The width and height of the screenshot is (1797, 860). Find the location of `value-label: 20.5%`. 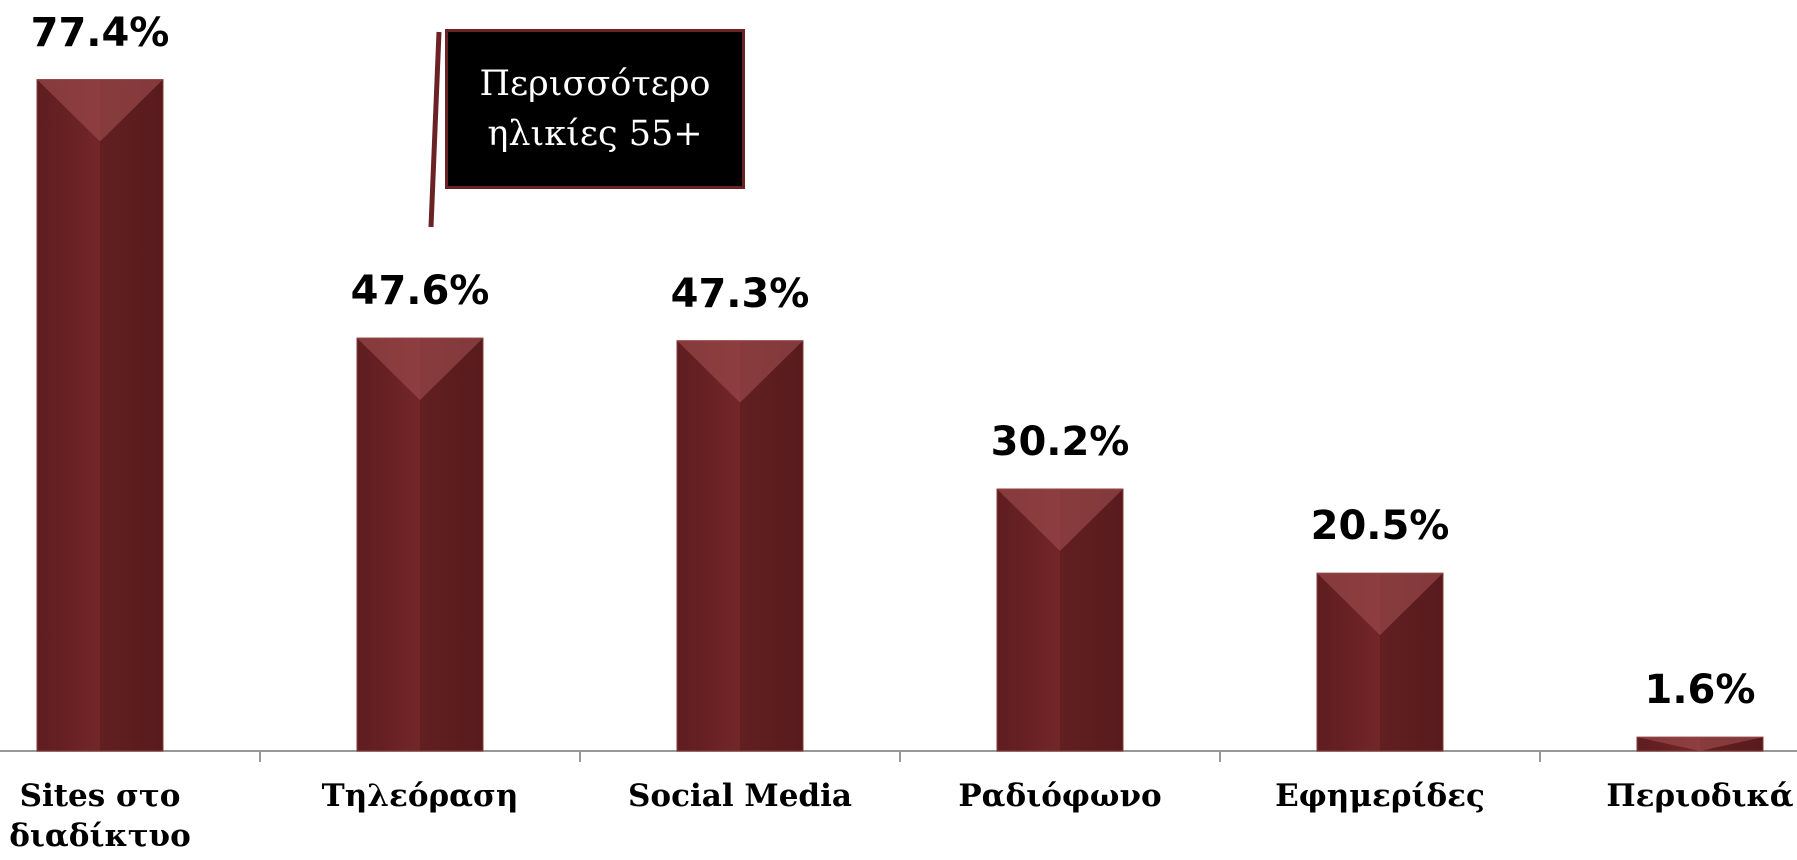

value-label: 20.5% is located at coordinates (1380, 526).